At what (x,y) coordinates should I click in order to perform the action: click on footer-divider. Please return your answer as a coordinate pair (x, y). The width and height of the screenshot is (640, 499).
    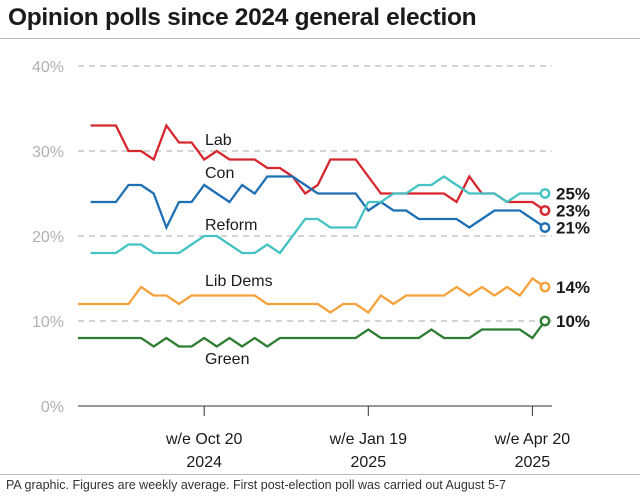
    Looking at the image, I should click on (320, 474).